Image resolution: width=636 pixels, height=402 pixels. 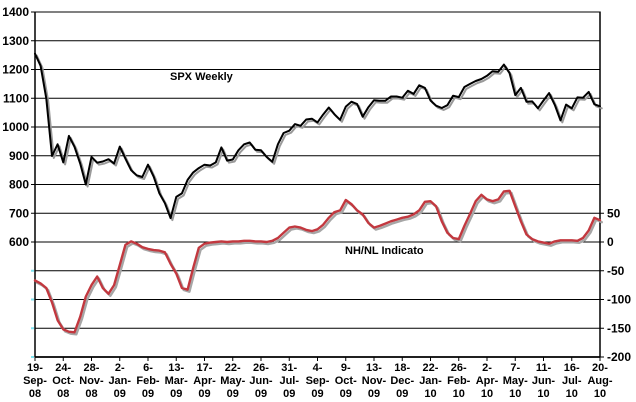 I want to click on left-axis-tick-label: 1100, so click(x=16, y=98).